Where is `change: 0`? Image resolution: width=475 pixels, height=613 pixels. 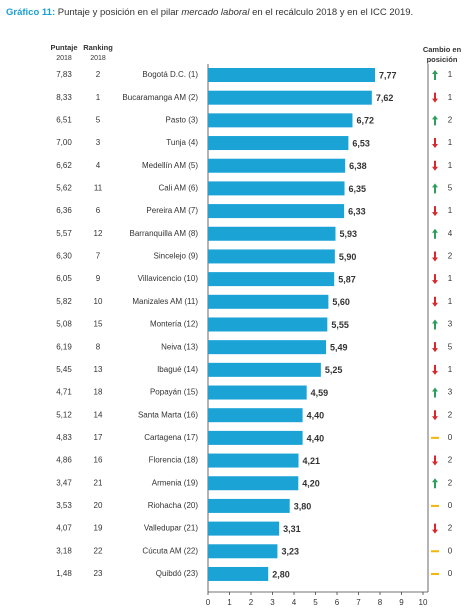
change: 0 is located at coordinates (450, 573).